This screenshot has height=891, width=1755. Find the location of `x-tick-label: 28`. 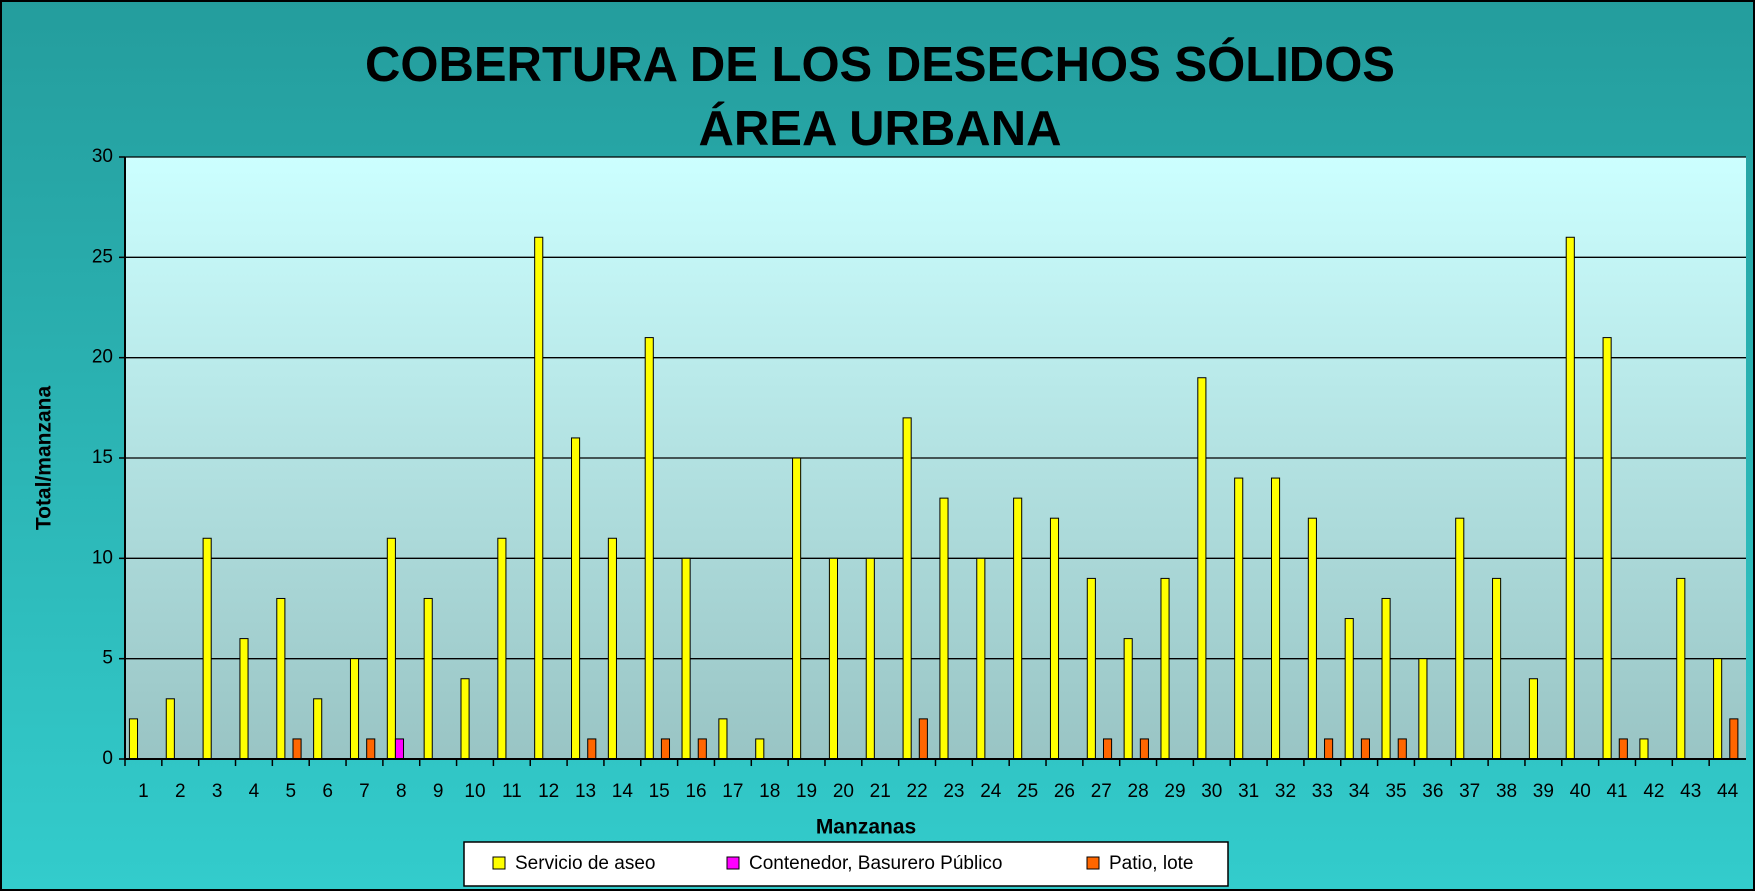

x-tick-label: 28 is located at coordinates (1138, 791).